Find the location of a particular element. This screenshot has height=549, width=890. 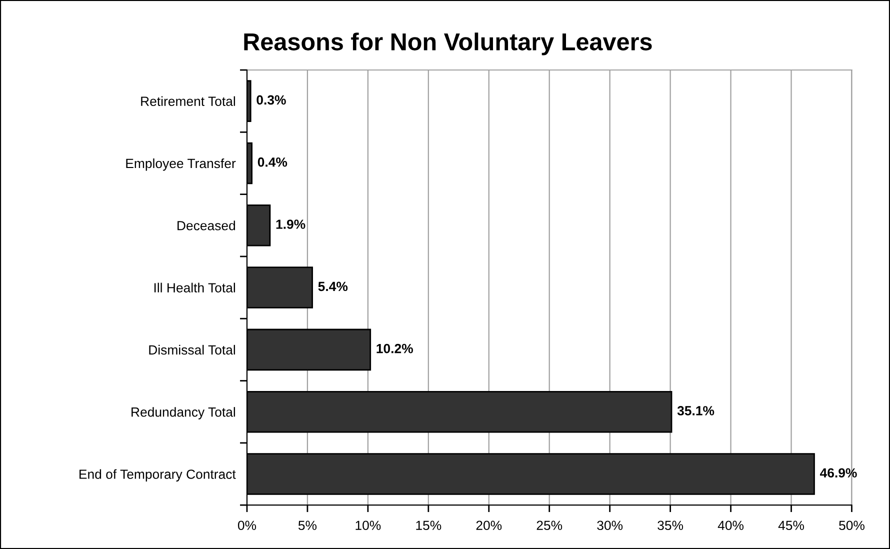

y-tick-label: Redundancy Total is located at coordinates (183, 413).